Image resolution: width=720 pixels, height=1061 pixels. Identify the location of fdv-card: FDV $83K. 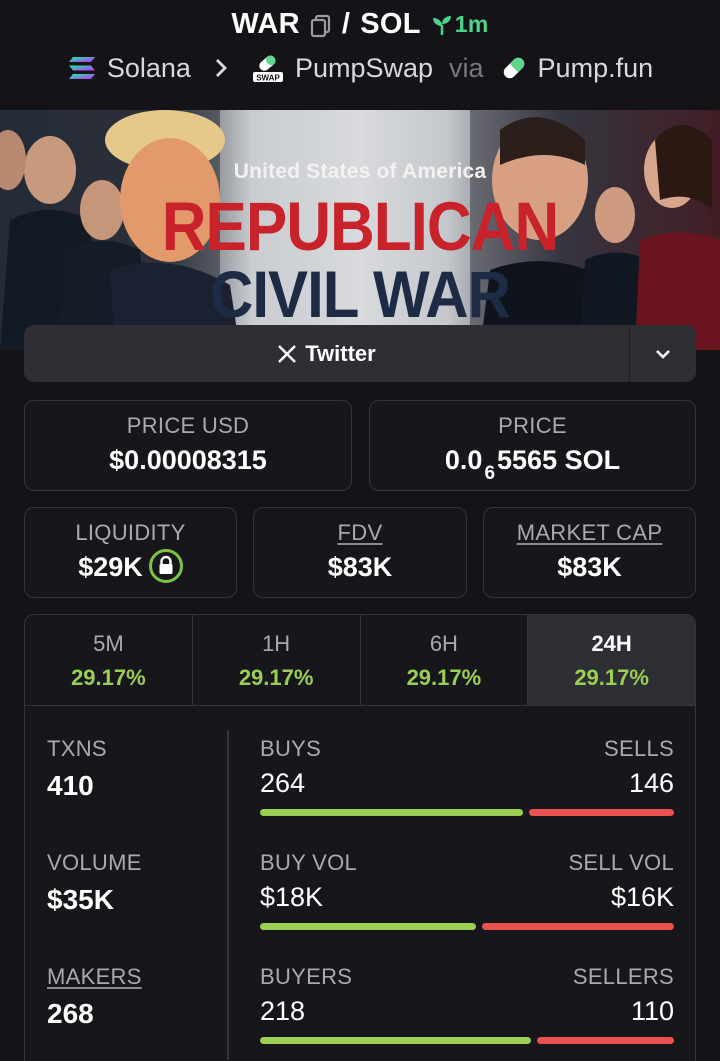
(360, 552).